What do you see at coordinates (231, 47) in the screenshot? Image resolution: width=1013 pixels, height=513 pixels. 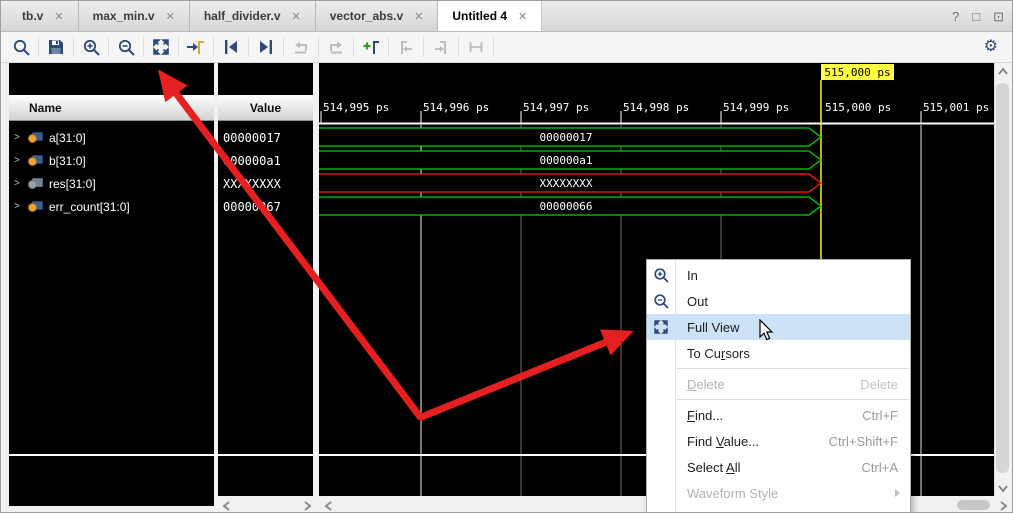 I see `previous-transition-icon` at bounding box center [231, 47].